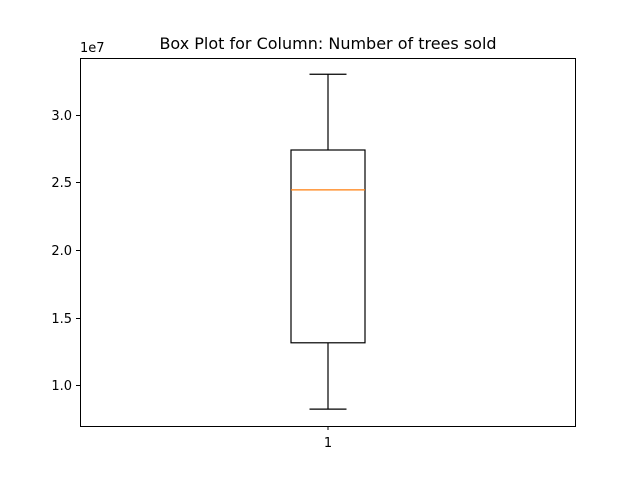 The width and height of the screenshot is (640, 480). Describe the element at coordinates (61, 386) in the screenshot. I see `y-tick-label: 1.0` at that location.